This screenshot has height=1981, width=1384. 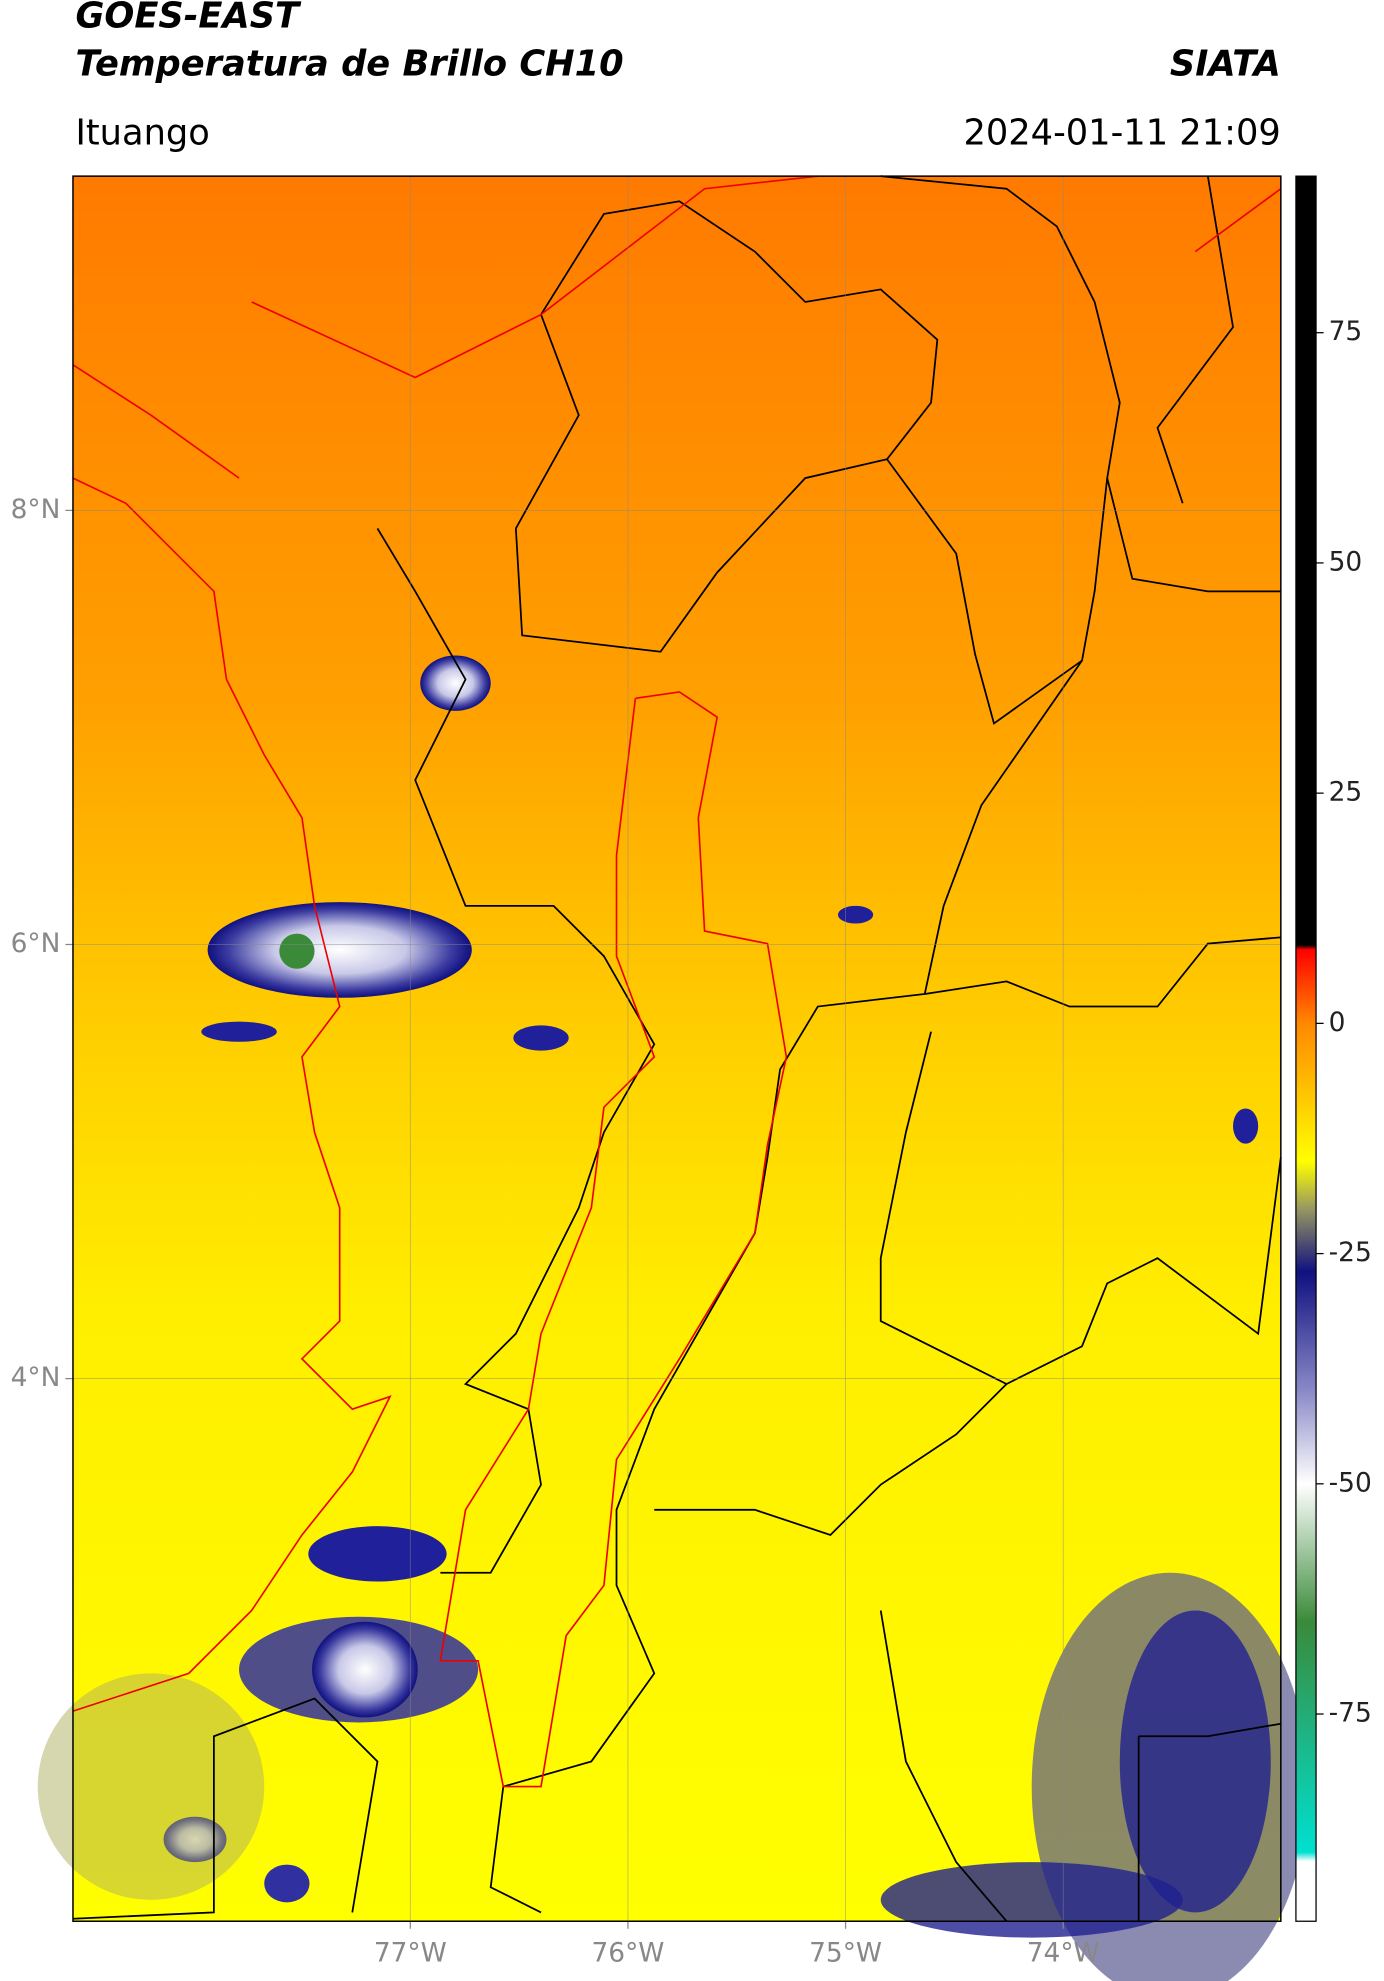 What do you see at coordinates (627, 1952) in the screenshot?
I see `x-tick-label: 76°W` at bounding box center [627, 1952].